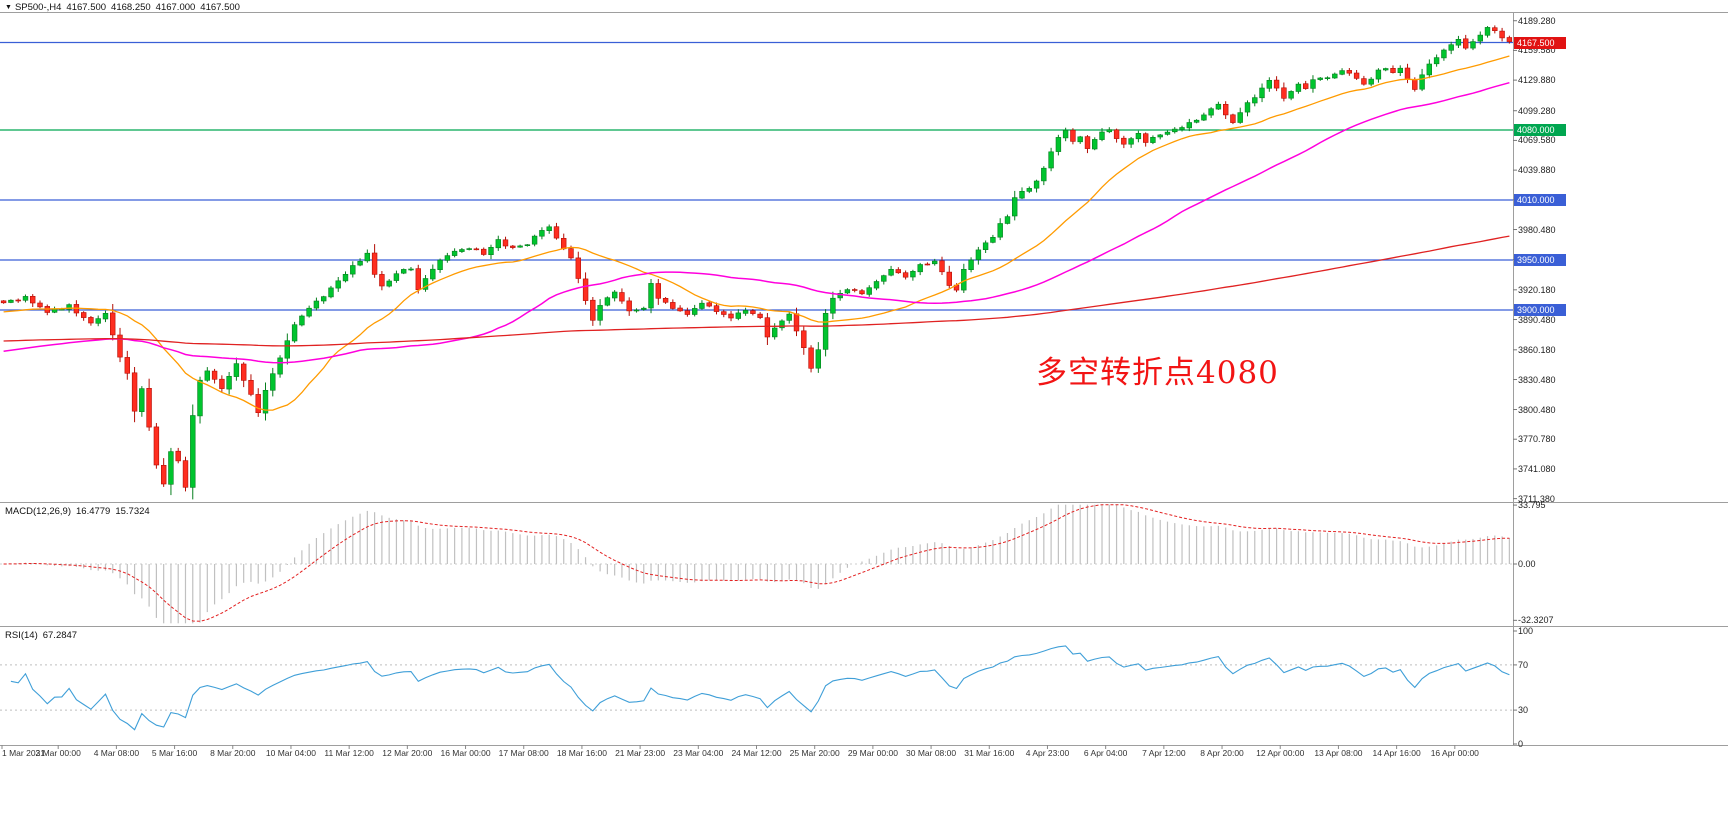 The height and width of the screenshot is (831, 1728). What do you see at coordinates (86, 7) in the screenshot?
I see `quote-open: 4167.500` at bounding box center [86, 7].